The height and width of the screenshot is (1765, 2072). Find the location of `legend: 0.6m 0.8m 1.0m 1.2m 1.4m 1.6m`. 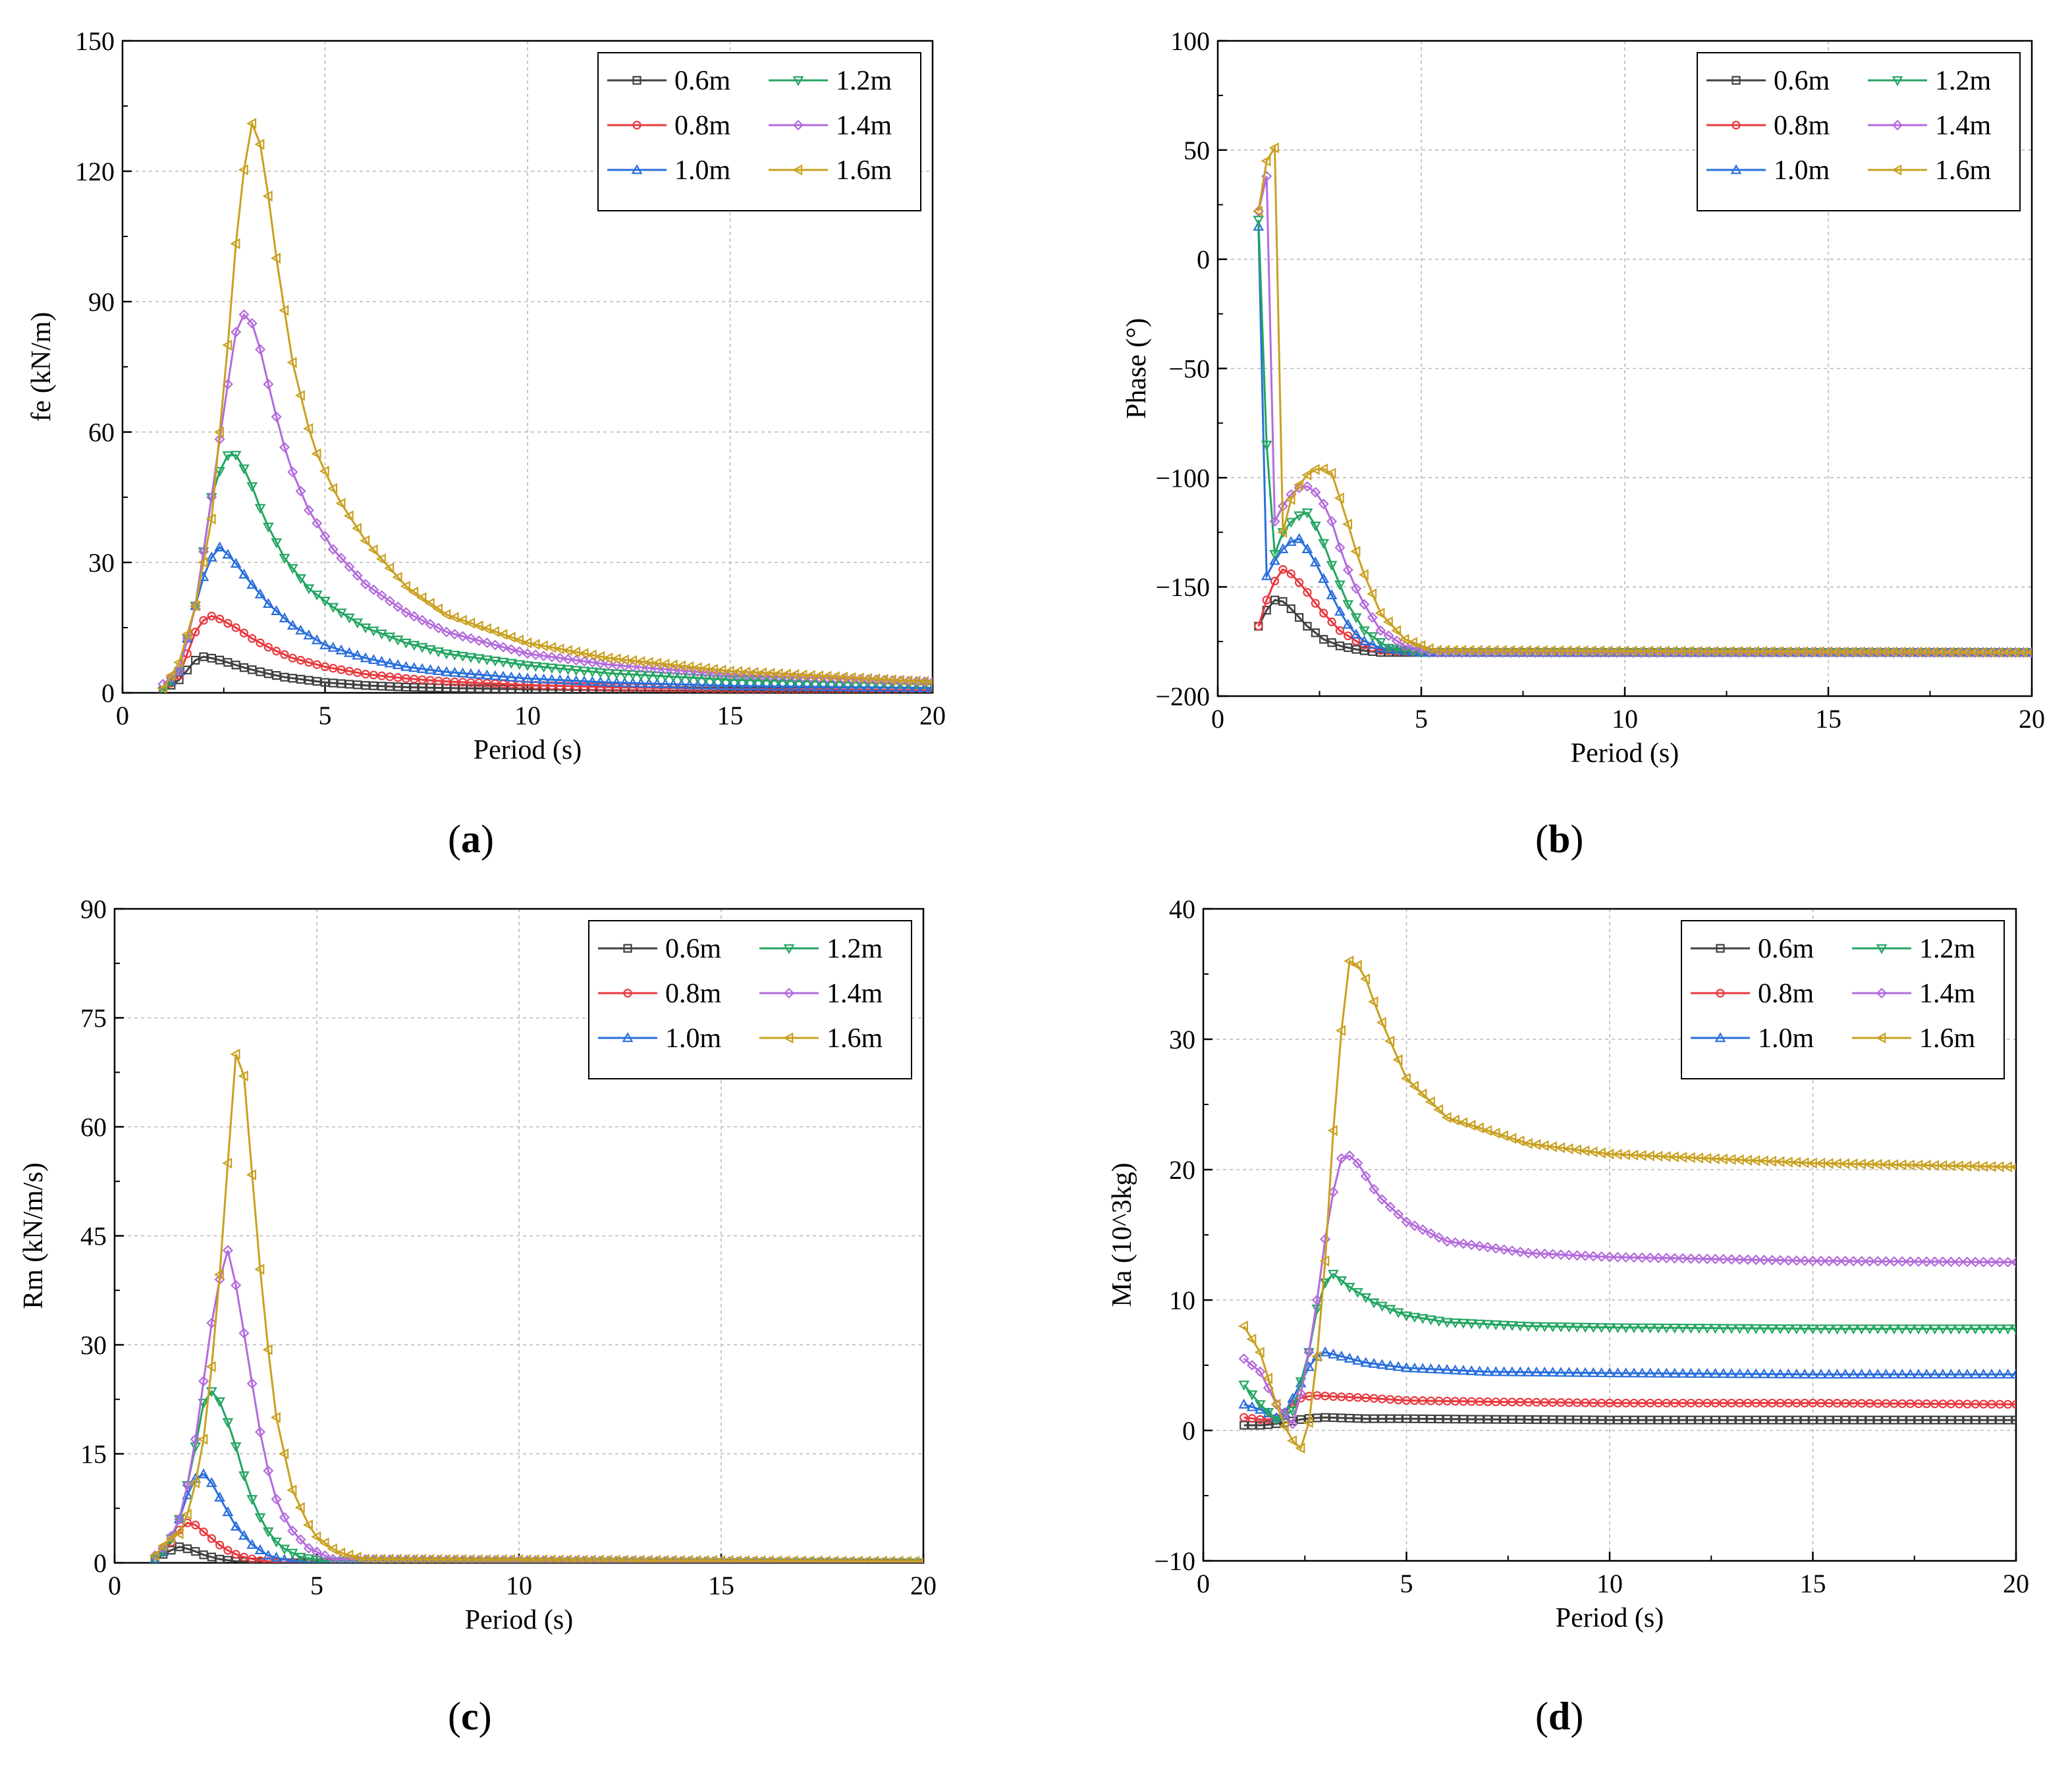

legend: 0.6m 0.8m 1.0m 1.2m 1.4m 1.6m is located at coordinates (1859, 131).